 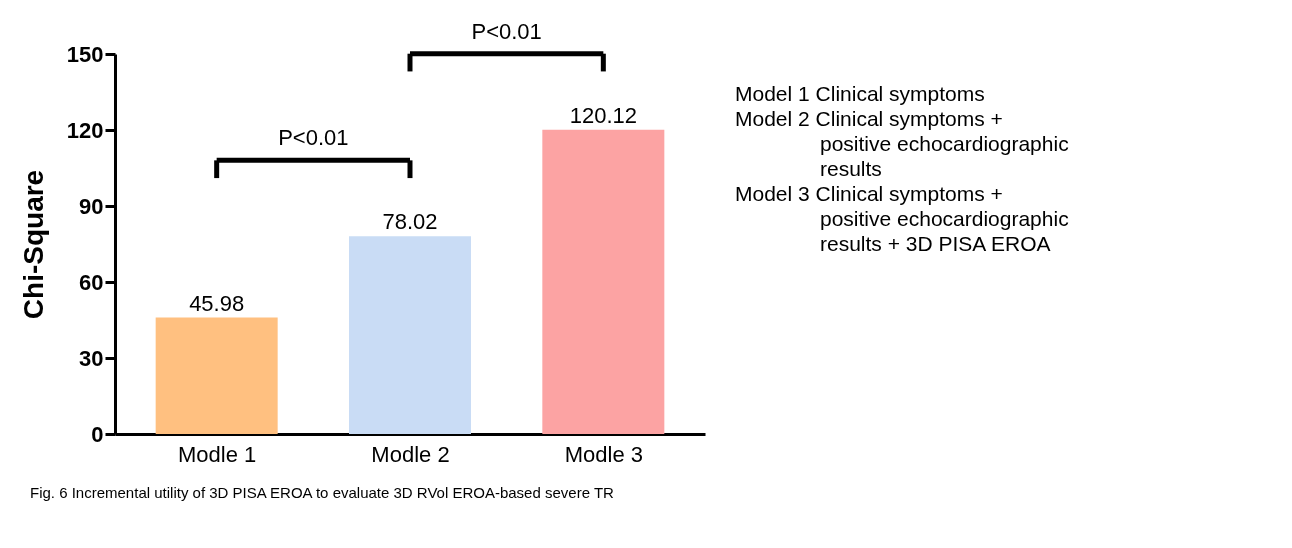 What do you see at coordinates (217, 454) in the screenshot?
I see `x-tick-label: Modle 1` at bounding box center [217, 454].